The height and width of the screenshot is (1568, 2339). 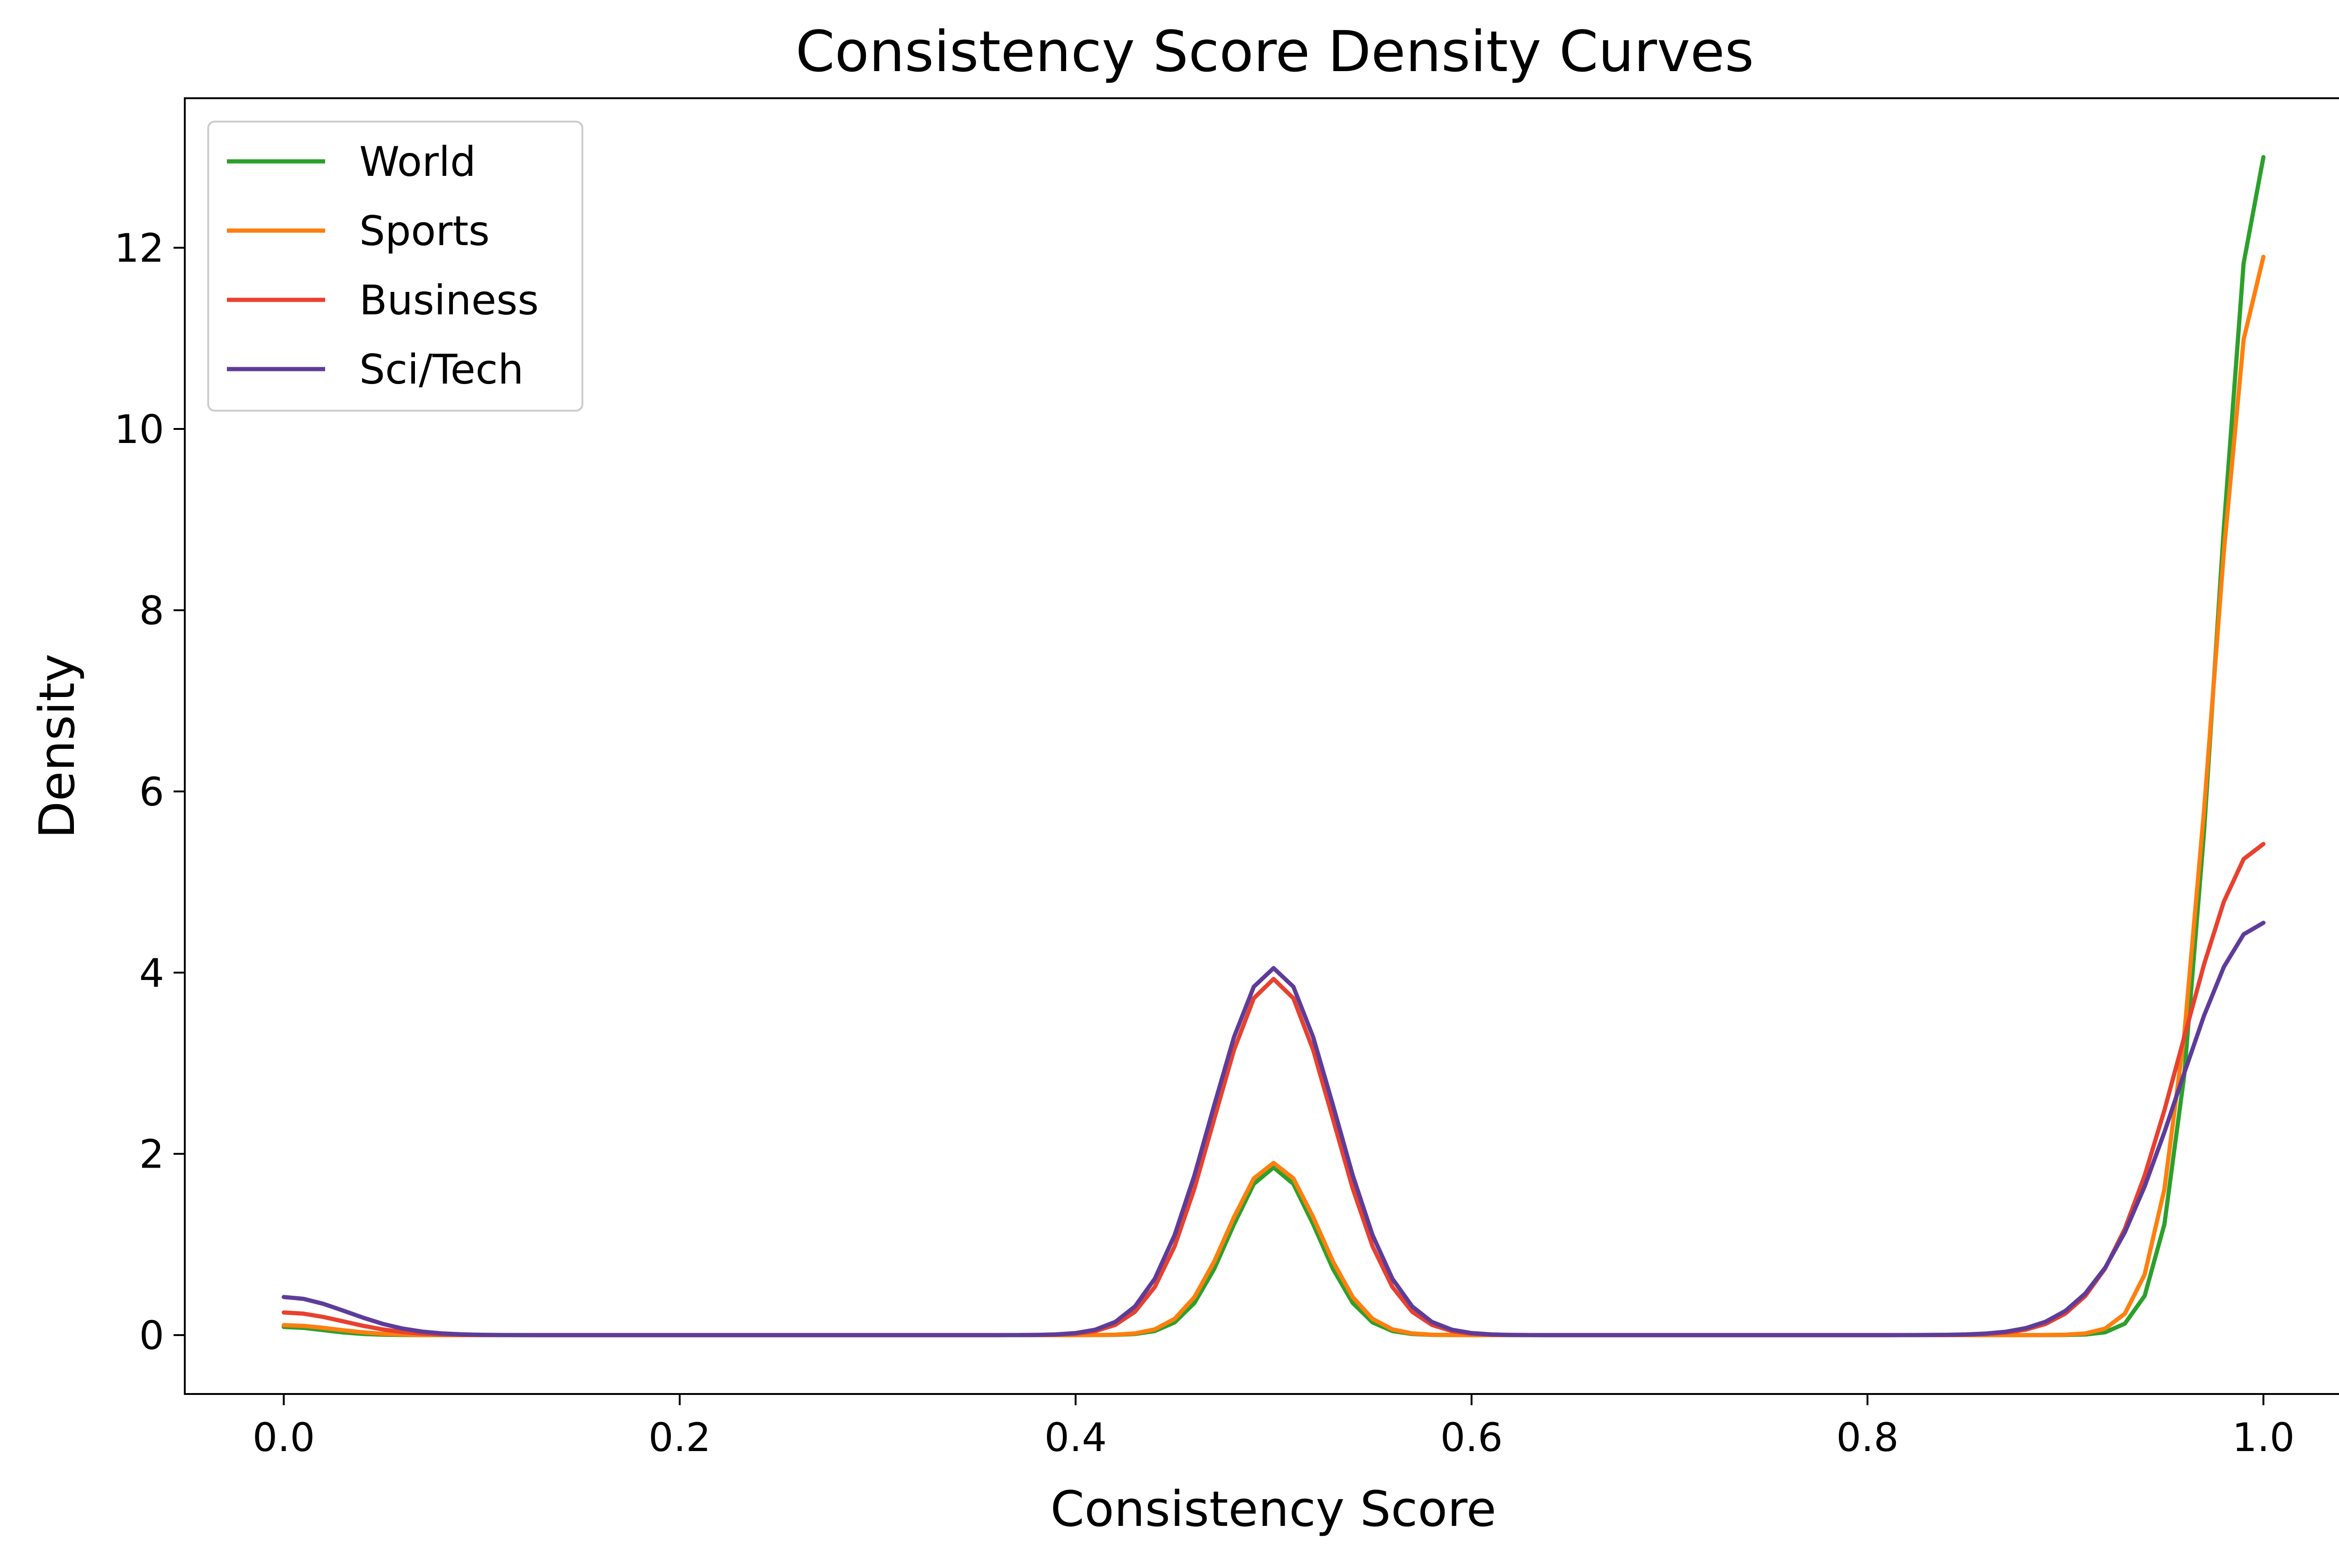 I want to click on x-tick-label: 1.0, so click(x=2263, y=1437).